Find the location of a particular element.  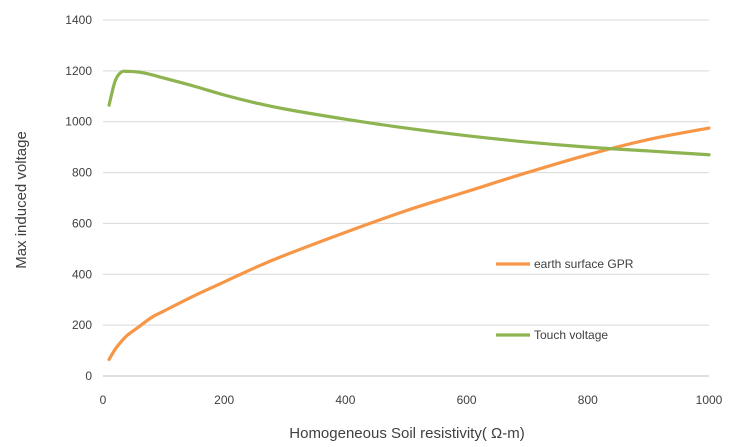

y-tick-label: 800 is located at coordinates (82, 173).